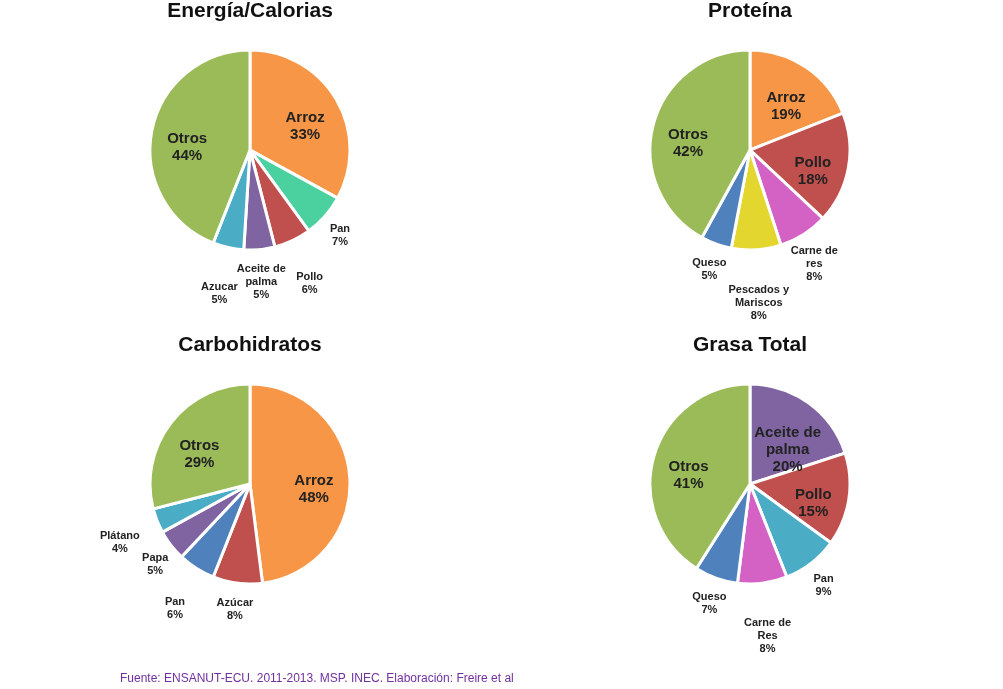  Describe the element at coordinates (235, 602) in the screenshot. I see `slice-label: Azúcar` at that location.